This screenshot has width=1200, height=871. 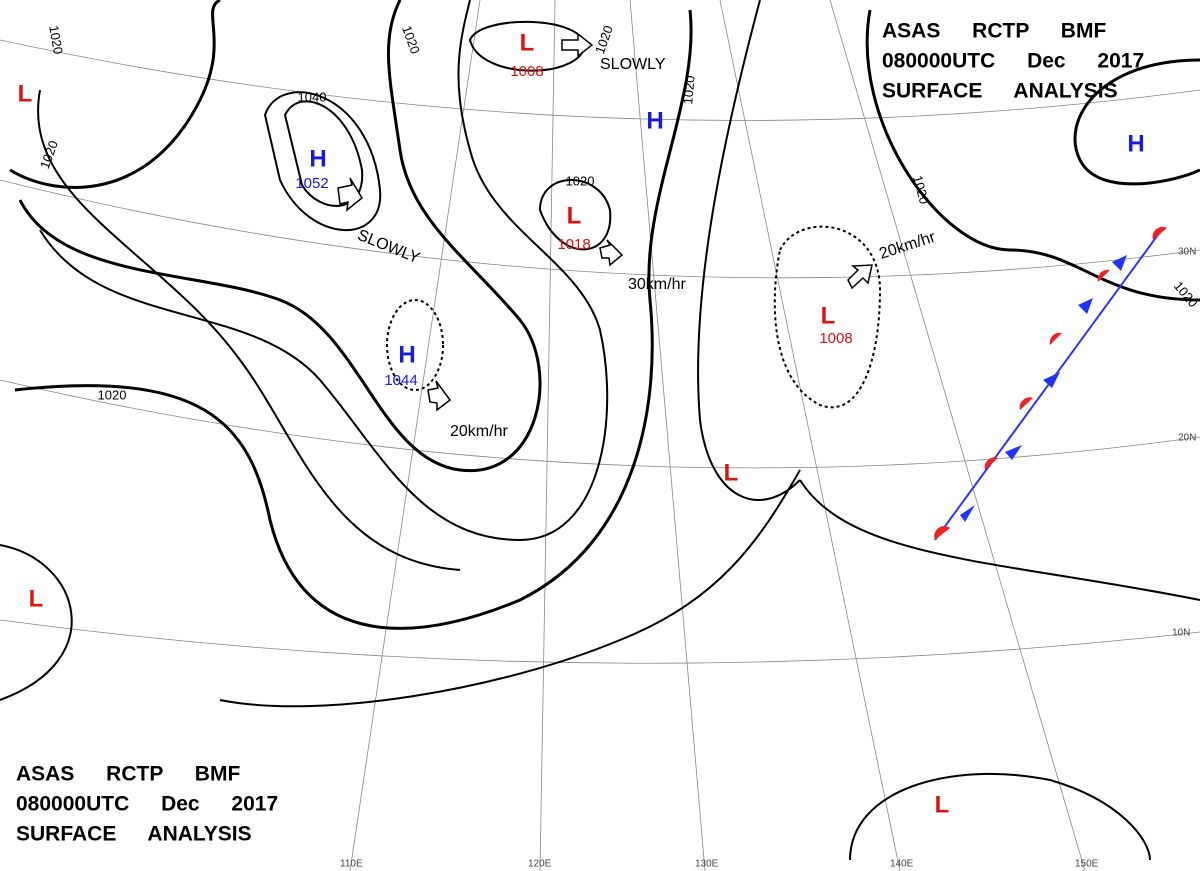 What do you see at coordinates (1087, 864) in the screenshot?
I see `longitude-label: 150E` at bounding box center [1087, 864].